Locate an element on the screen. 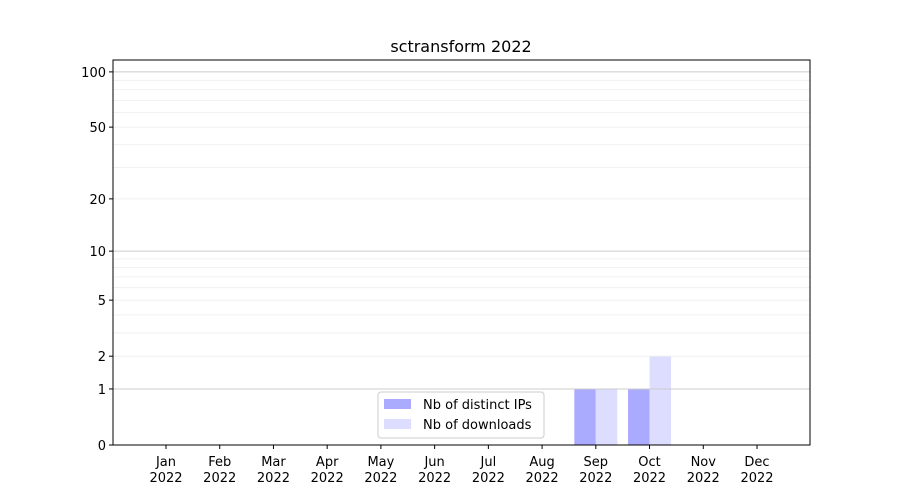 This screenshot has height=504, width=900. x-tick-label: Oct is located at coordinates (649, 462).